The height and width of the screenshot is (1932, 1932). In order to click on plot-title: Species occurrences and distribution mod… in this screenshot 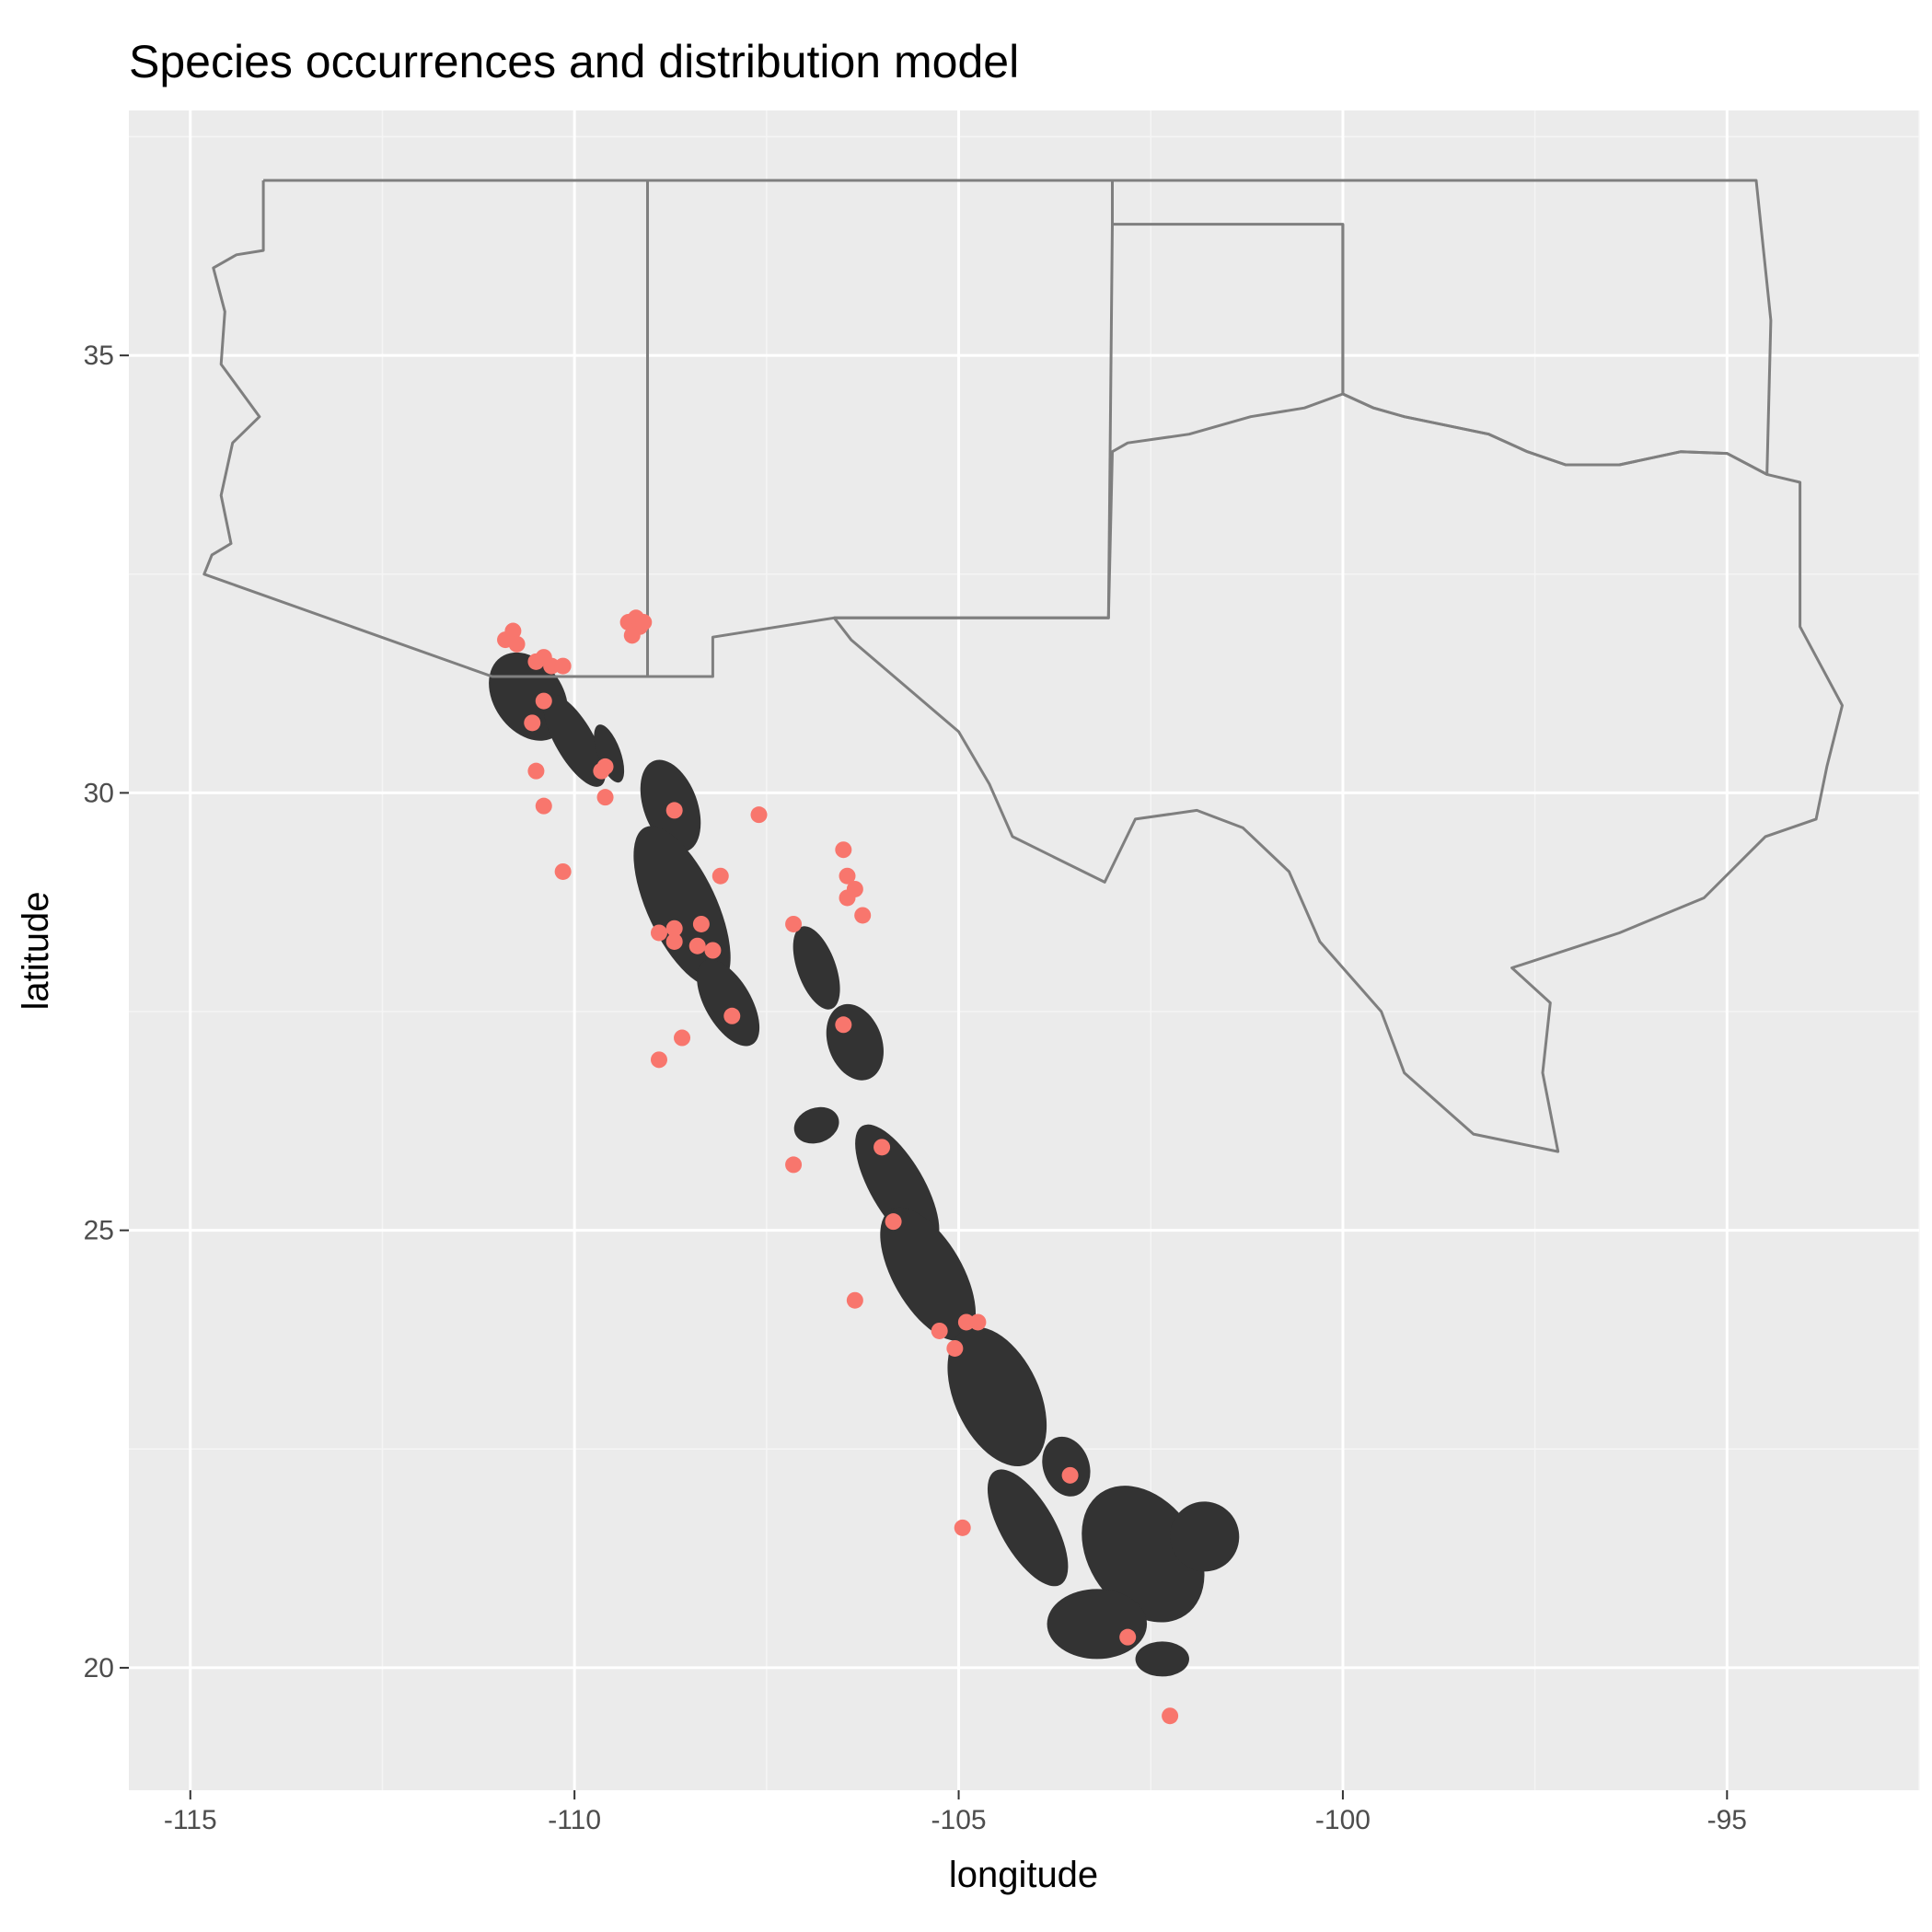, I will do `click(574, 62)`.